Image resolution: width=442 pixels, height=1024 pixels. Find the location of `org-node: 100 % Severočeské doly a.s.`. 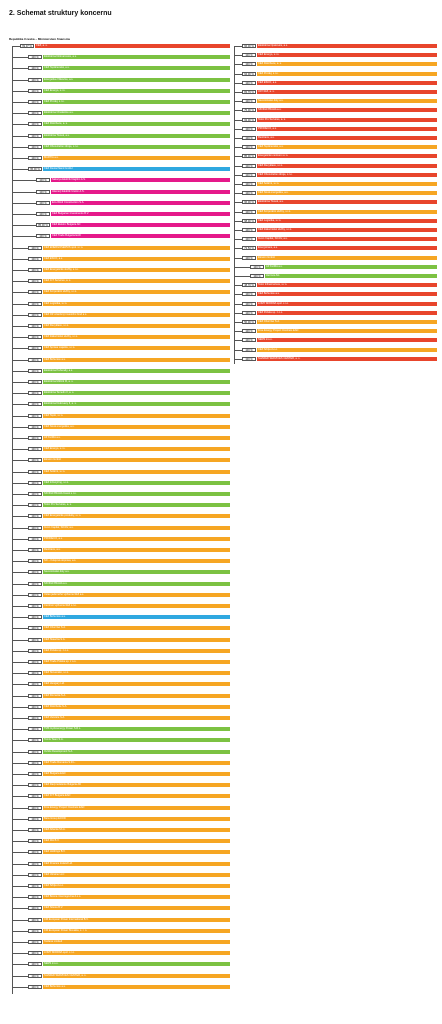

org-node: 100 % Severočeské doly a.s. is located at coordinates (334, 101).